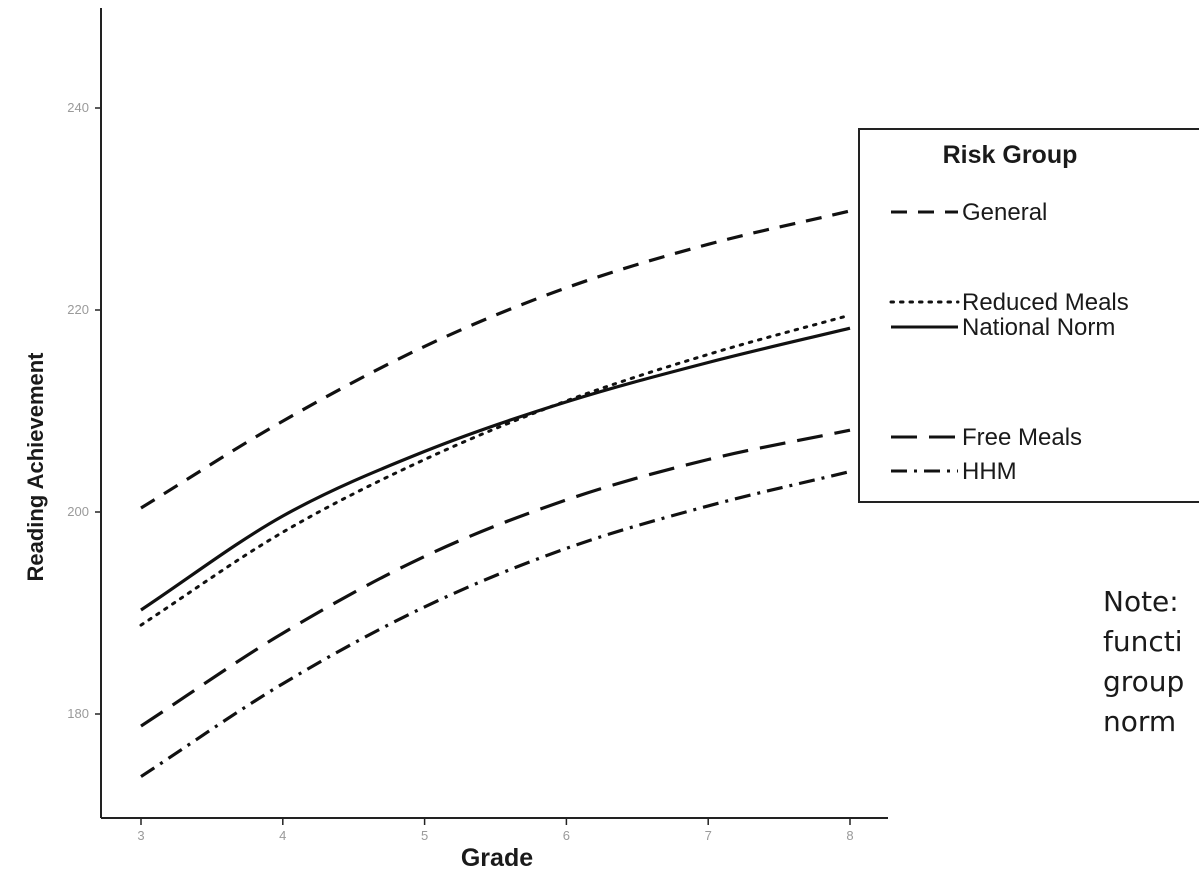 The image size is (1199, 871). Describe the element at coordinates (1010, 155) in the screenshot. I see `legend-title: Risk Group` at that location.